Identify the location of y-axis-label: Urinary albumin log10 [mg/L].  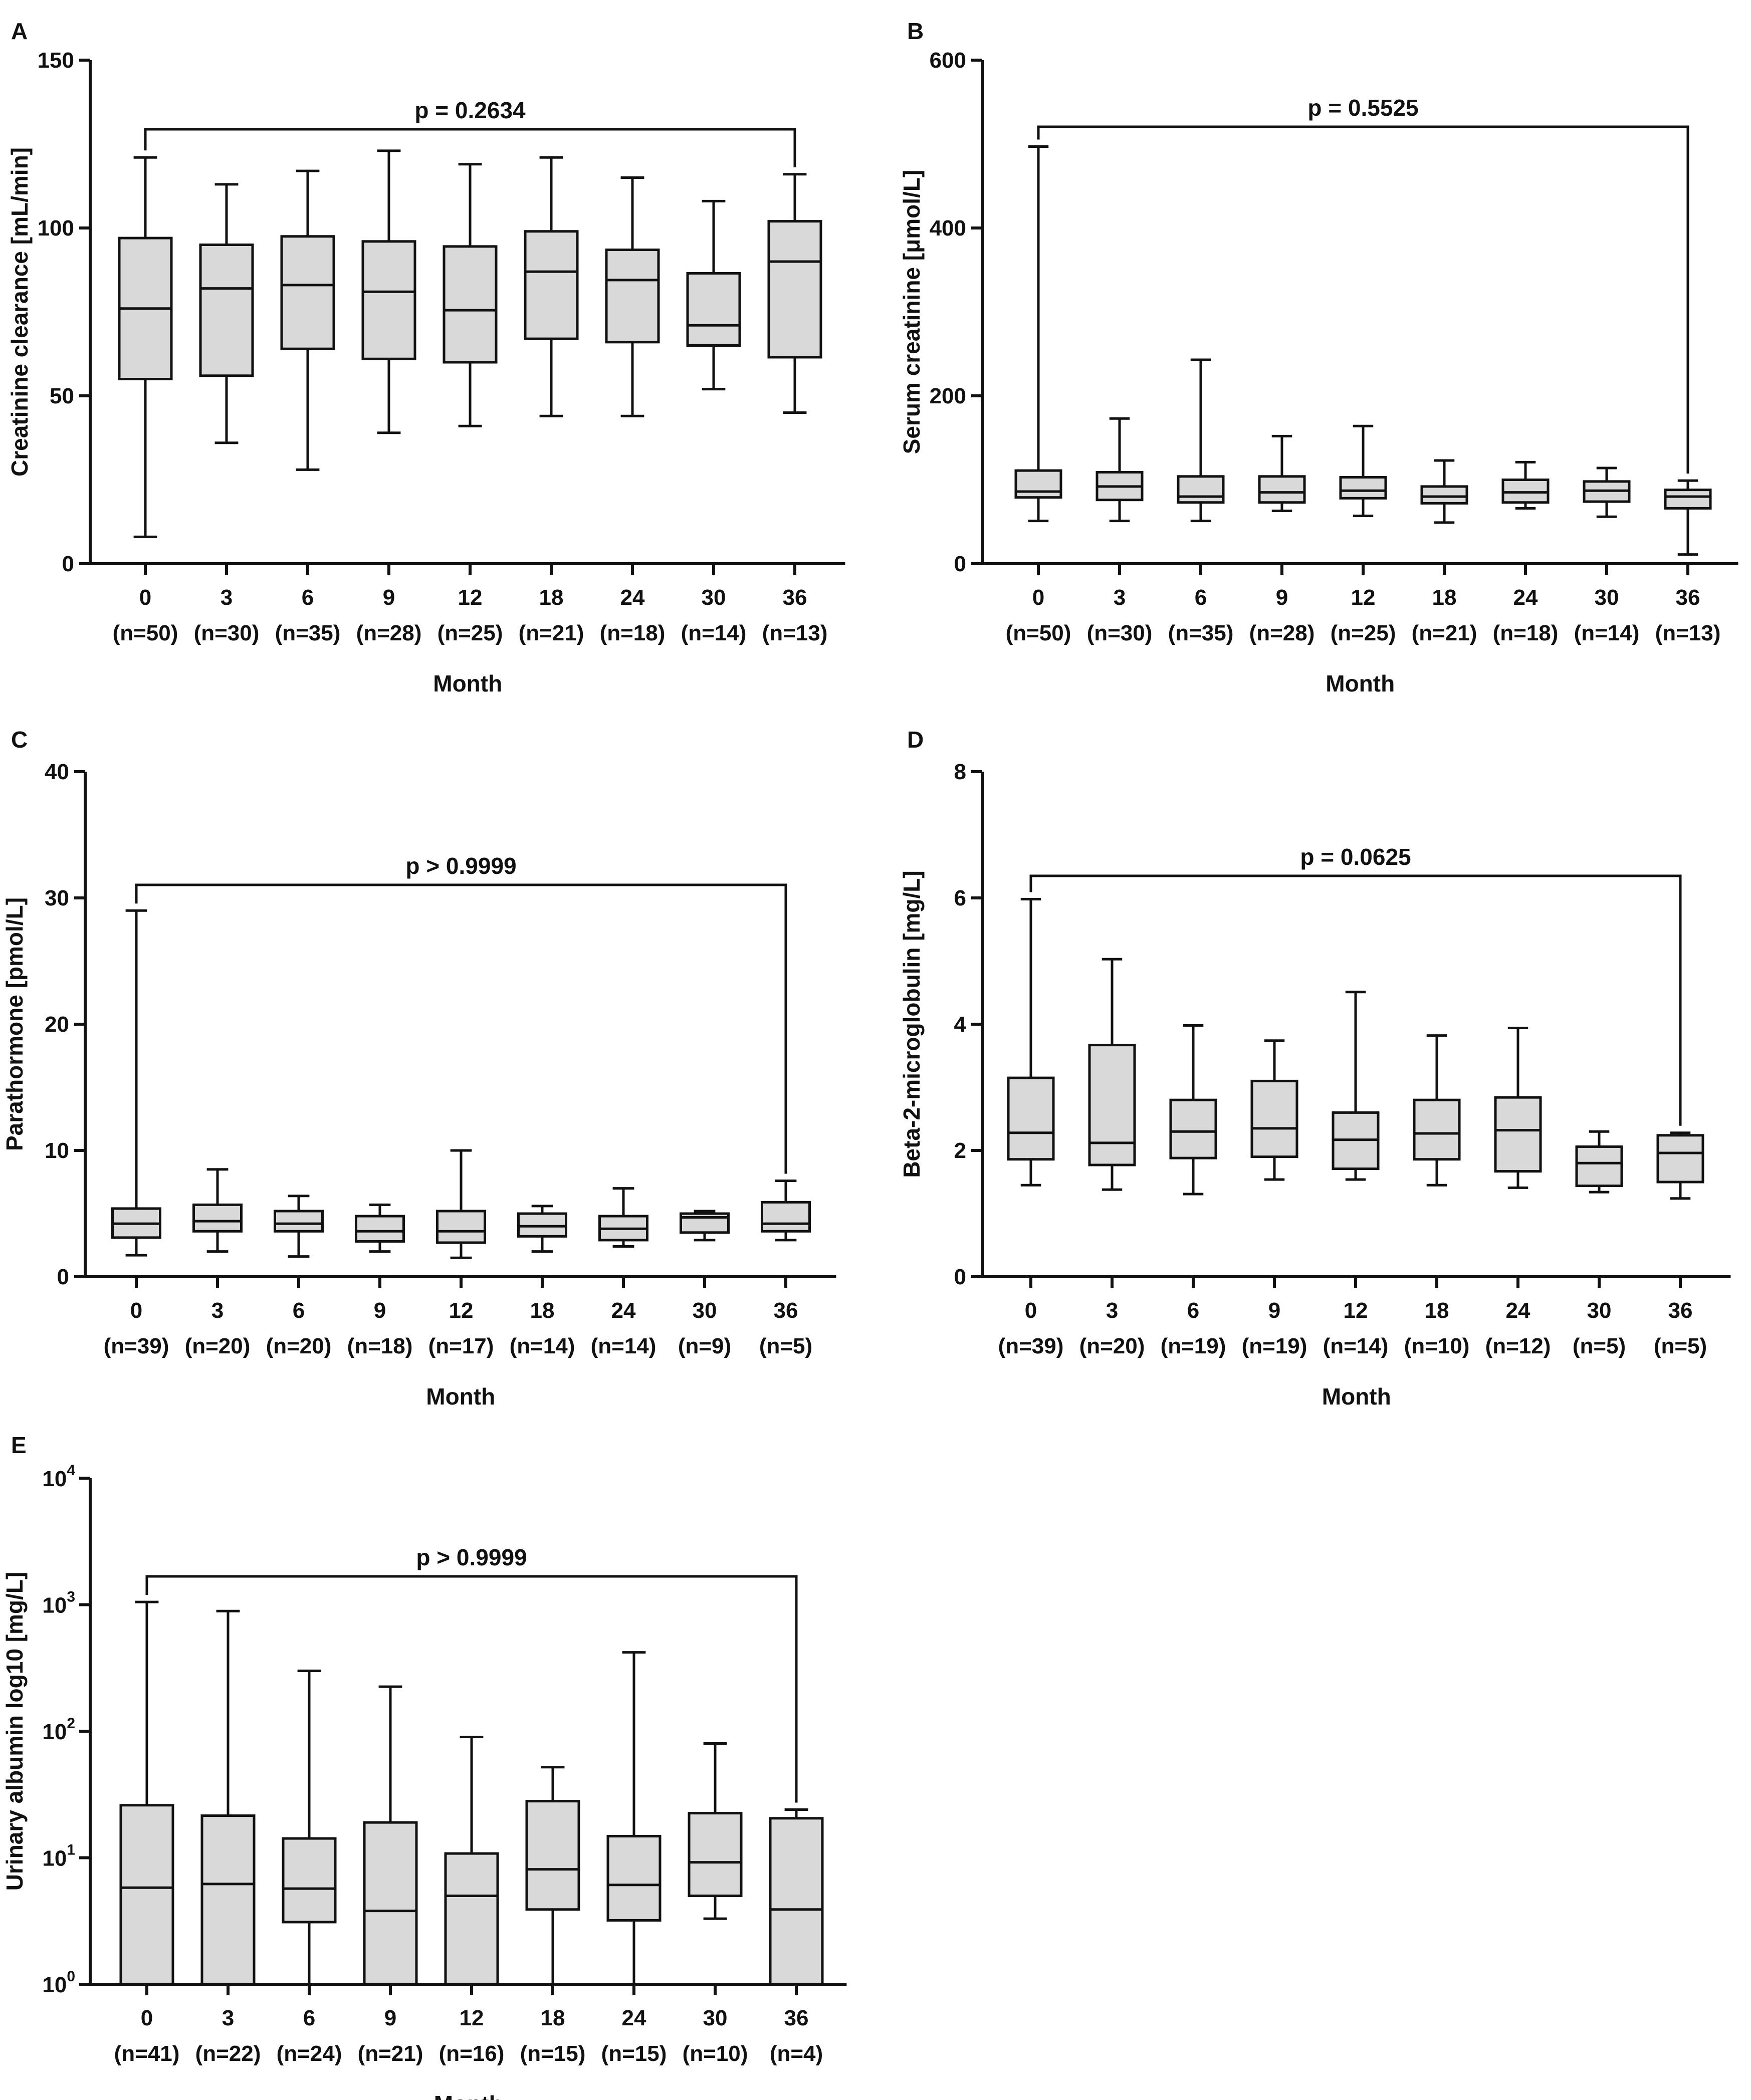
(15, 1732).